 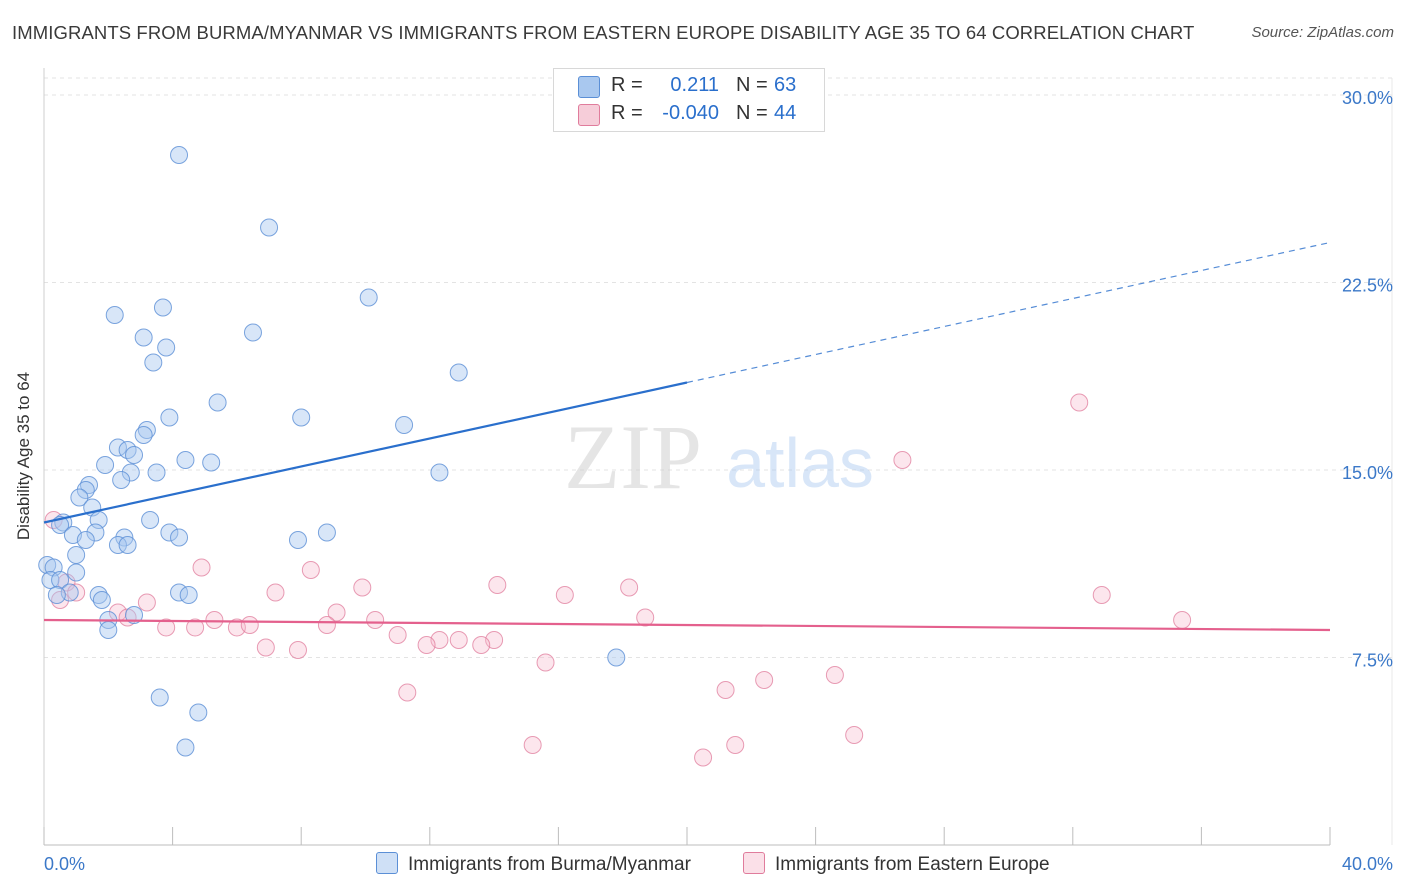 I want to click on watermark-zip: ZIP, so click(x=633, y=457).